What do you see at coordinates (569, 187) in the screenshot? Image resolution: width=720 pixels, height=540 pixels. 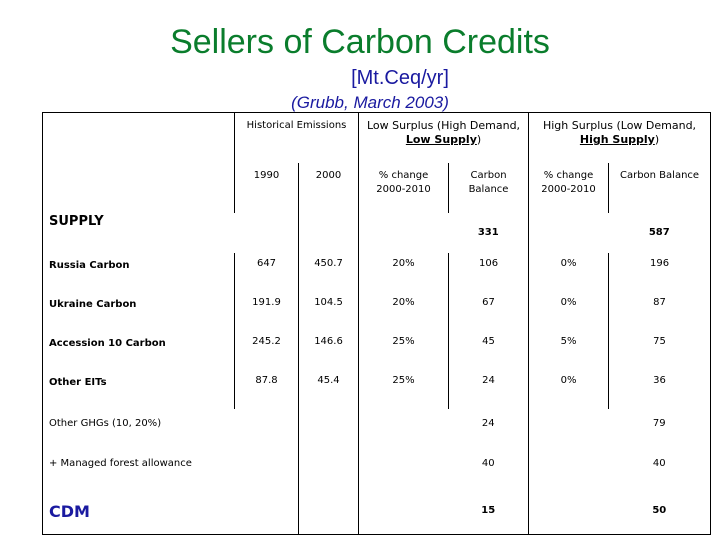 I see `header-pct-change-high: % change 2000-2010` at bounding box center [569, 187].